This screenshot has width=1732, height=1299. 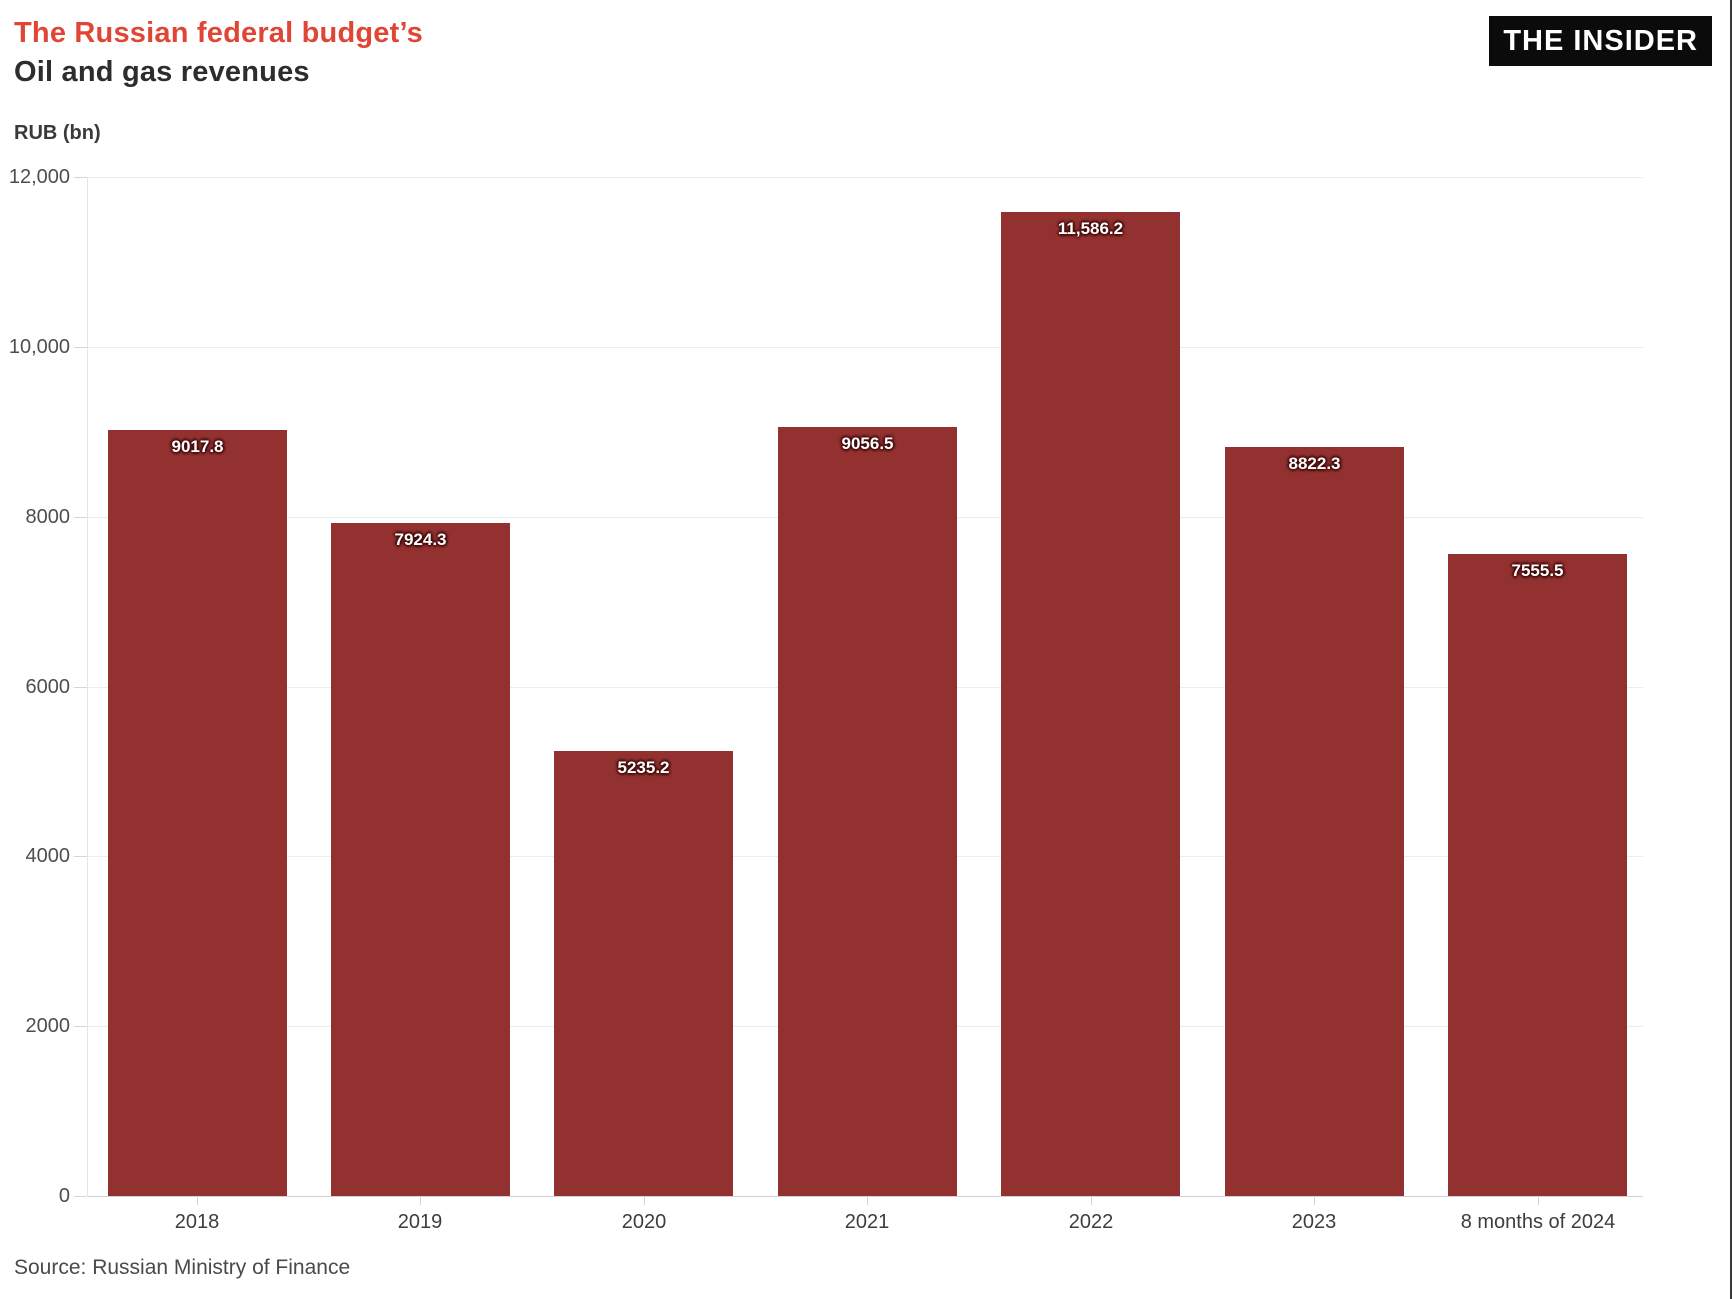 I want to click on bar-value-label: 9017.8, so click(x=197, y=446).